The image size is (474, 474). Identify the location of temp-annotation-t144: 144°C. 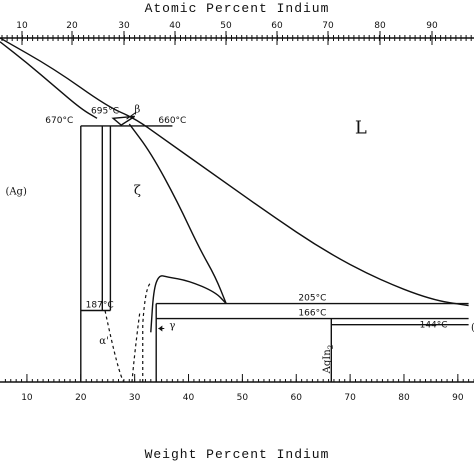
(434, 325).